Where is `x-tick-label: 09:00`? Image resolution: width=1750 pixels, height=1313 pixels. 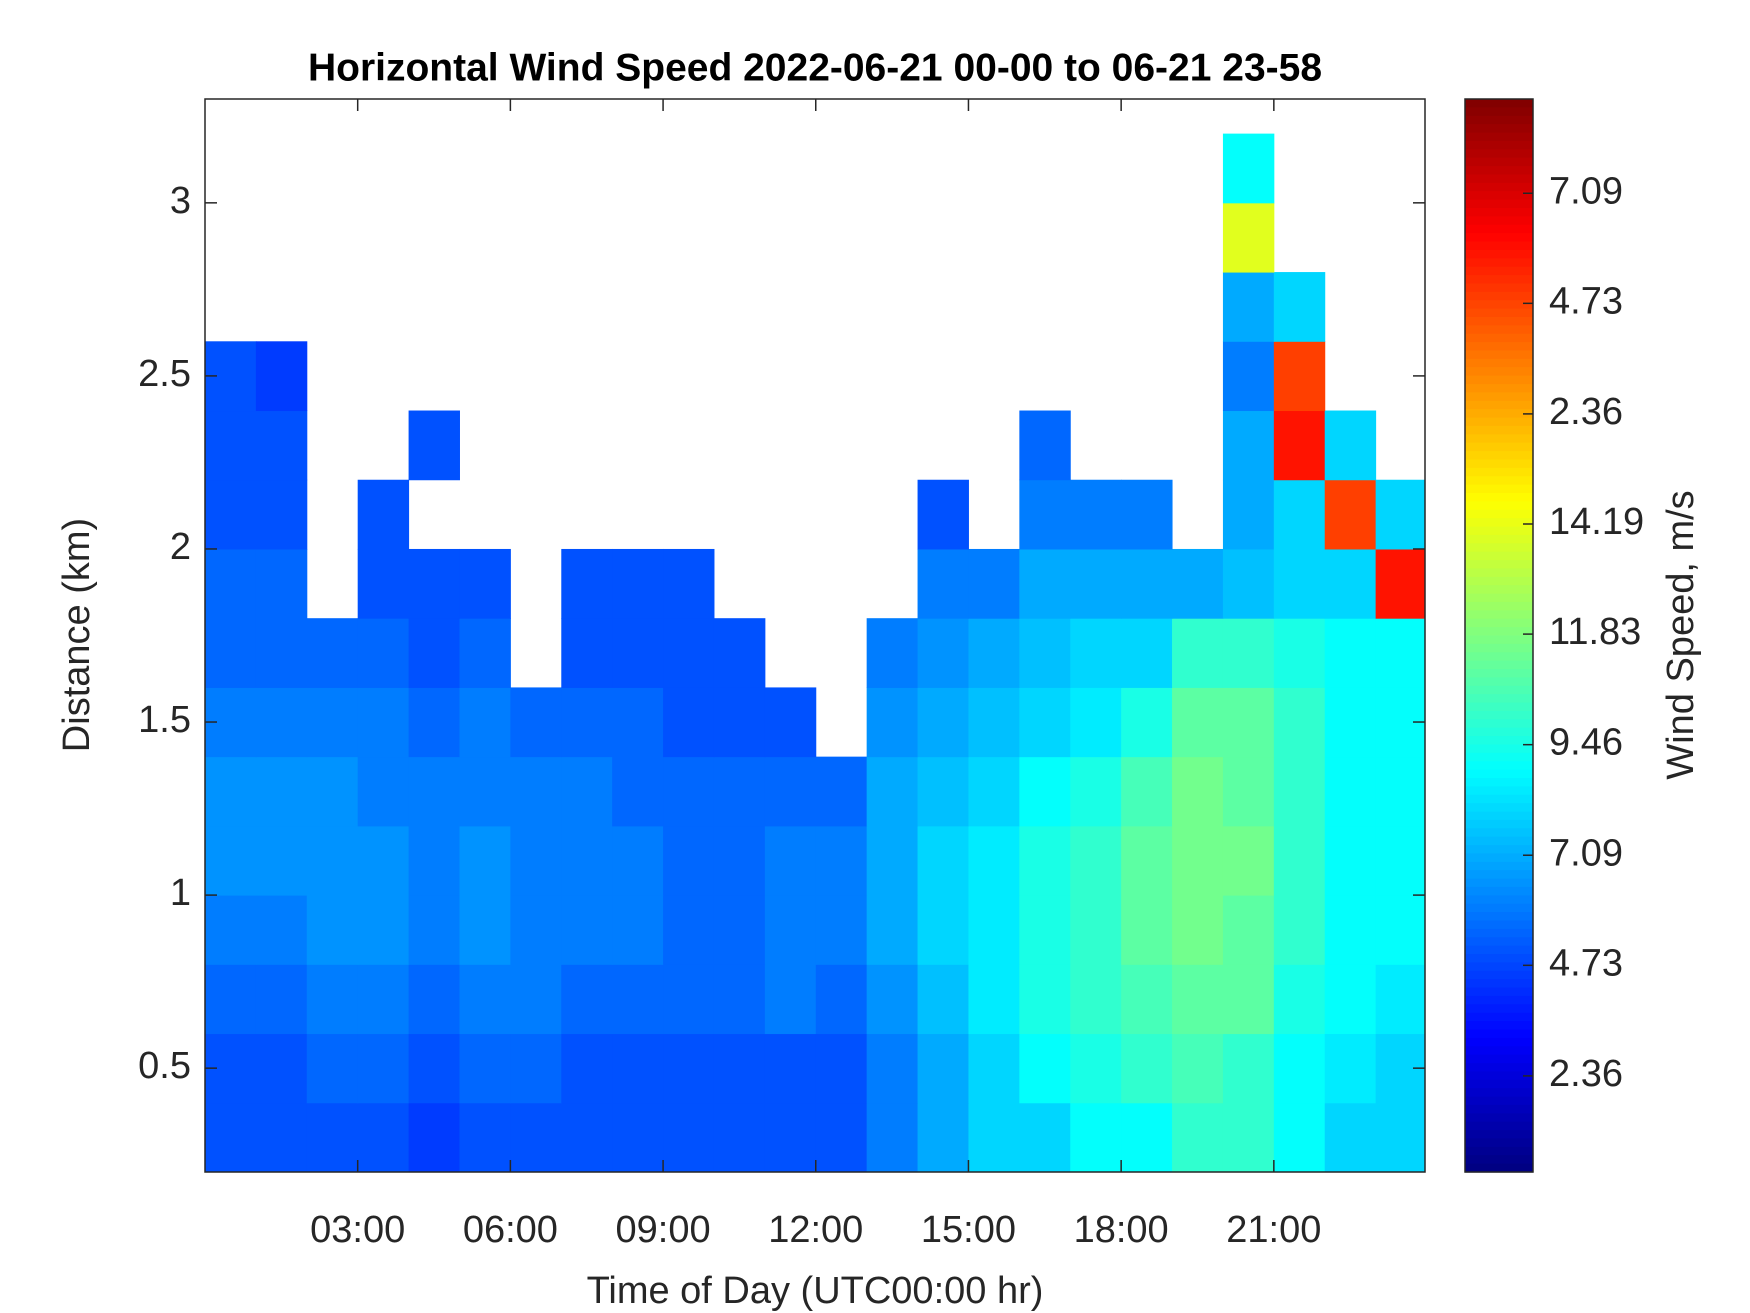 x-tick-label: 09:00 is located at coordinates (663, 1230).